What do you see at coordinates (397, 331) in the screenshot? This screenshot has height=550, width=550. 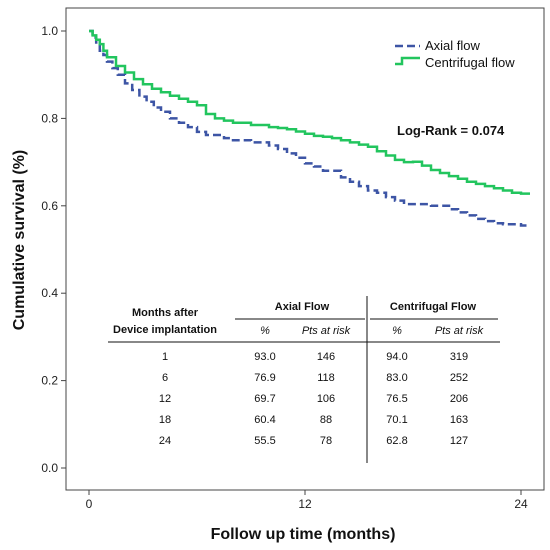 I see `table-subheader-cent-pct: %` at bounding box center [397, 331].